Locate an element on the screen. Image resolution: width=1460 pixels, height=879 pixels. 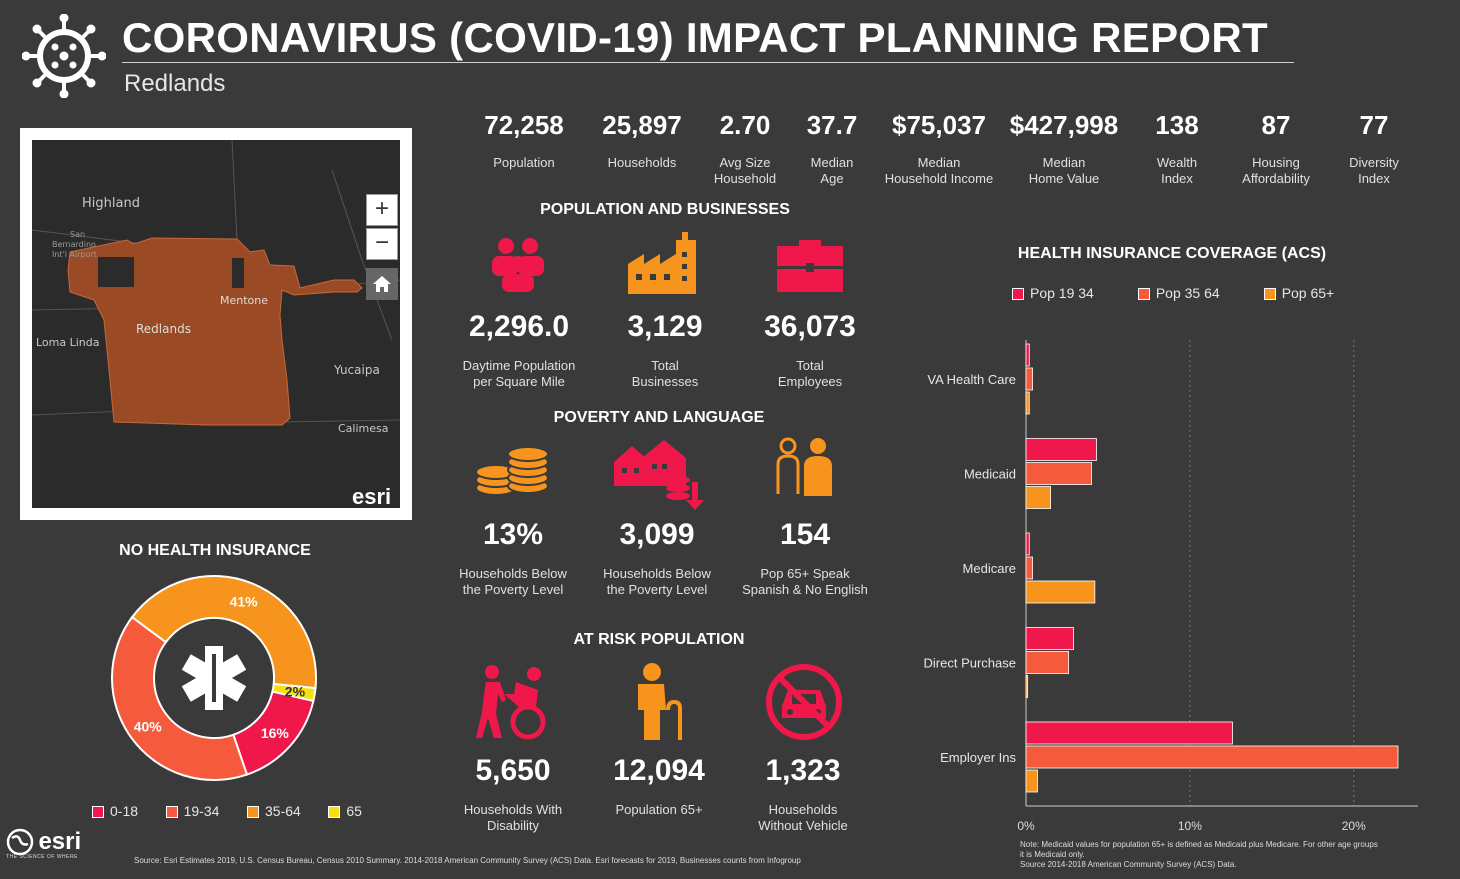
indicator: 2,296.0 Daytime Population per Square Mile is located at coordinates (519, 350).